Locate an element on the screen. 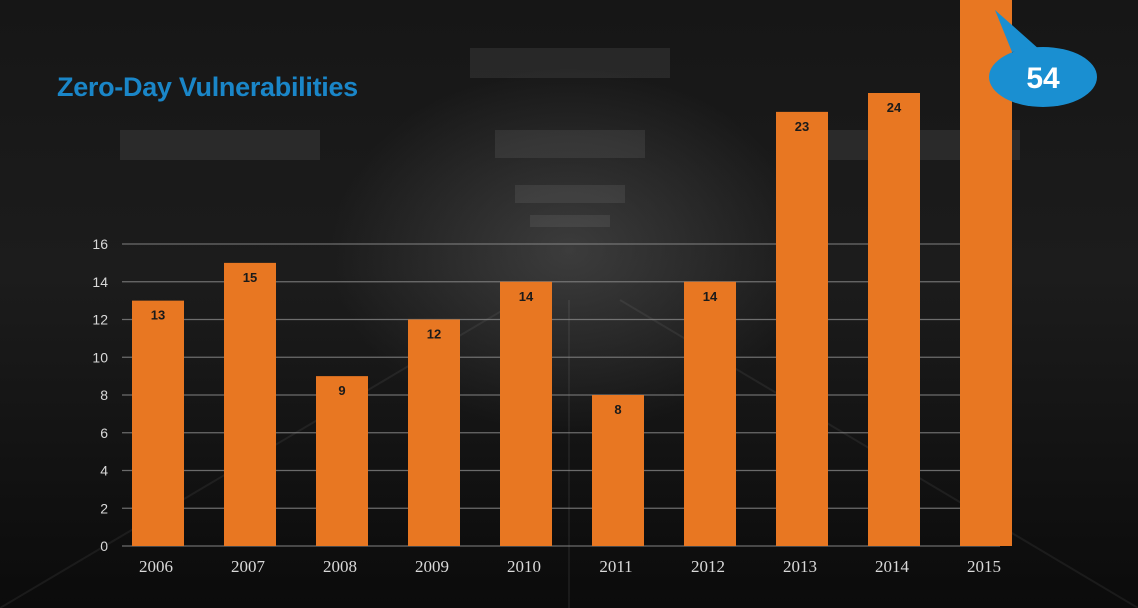 This screenshot has width=1138, height=608. y-tick-label: 14 is located at coordinates (100, 282).